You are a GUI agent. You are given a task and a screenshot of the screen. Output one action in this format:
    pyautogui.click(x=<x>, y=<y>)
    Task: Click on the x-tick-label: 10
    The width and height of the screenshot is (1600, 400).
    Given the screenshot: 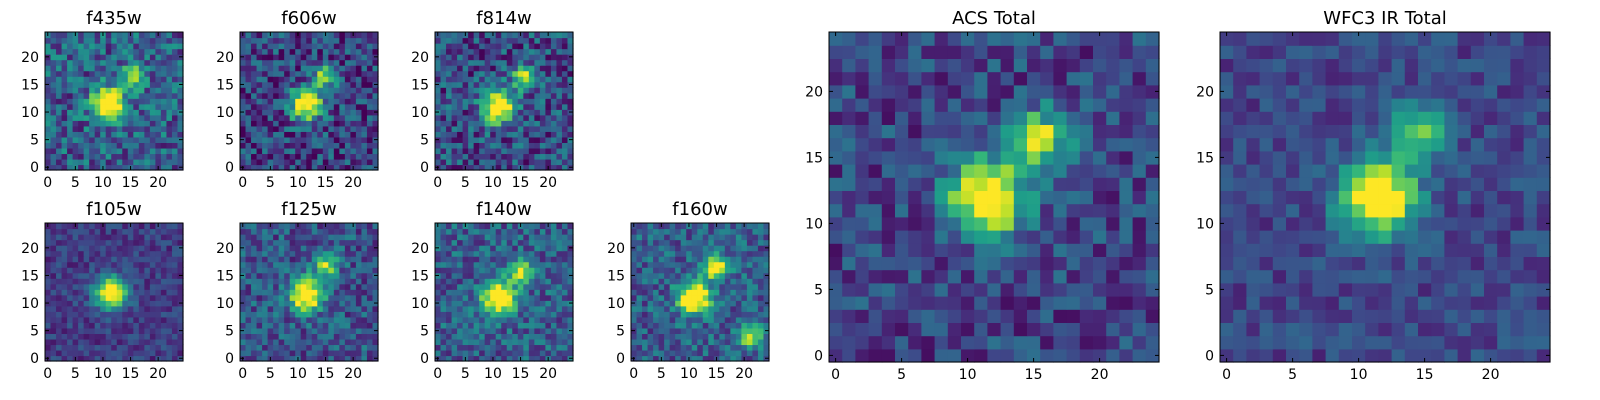 What is the action you would take?
    pyautogui.click(x=298, y=374)
    